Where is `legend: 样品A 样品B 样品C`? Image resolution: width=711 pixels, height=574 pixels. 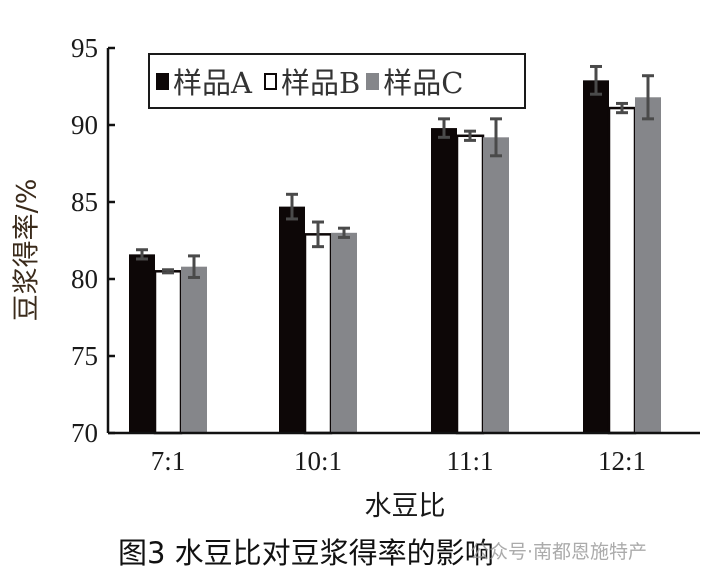
legend: 样品A 样品B 样品C is located at coordinates (337, 81).